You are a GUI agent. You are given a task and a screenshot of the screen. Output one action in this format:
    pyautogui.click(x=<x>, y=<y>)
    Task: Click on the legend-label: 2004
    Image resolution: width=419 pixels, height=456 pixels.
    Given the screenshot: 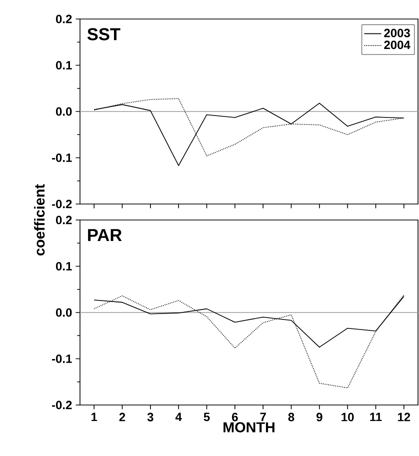 What is the action you would take?
    pyautogui.click(x=397, y=45)
    